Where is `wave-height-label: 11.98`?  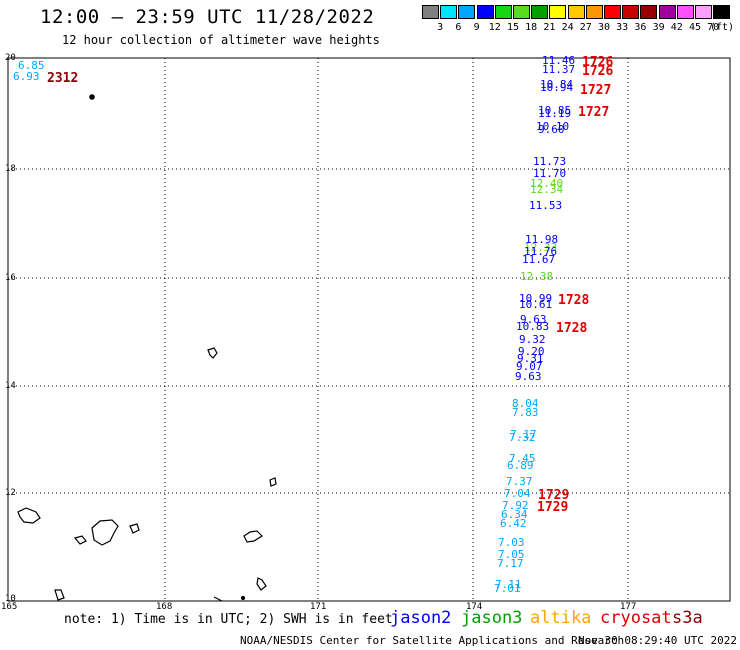
wave-height-label: 11.98 is located at coordinates (541, 239).